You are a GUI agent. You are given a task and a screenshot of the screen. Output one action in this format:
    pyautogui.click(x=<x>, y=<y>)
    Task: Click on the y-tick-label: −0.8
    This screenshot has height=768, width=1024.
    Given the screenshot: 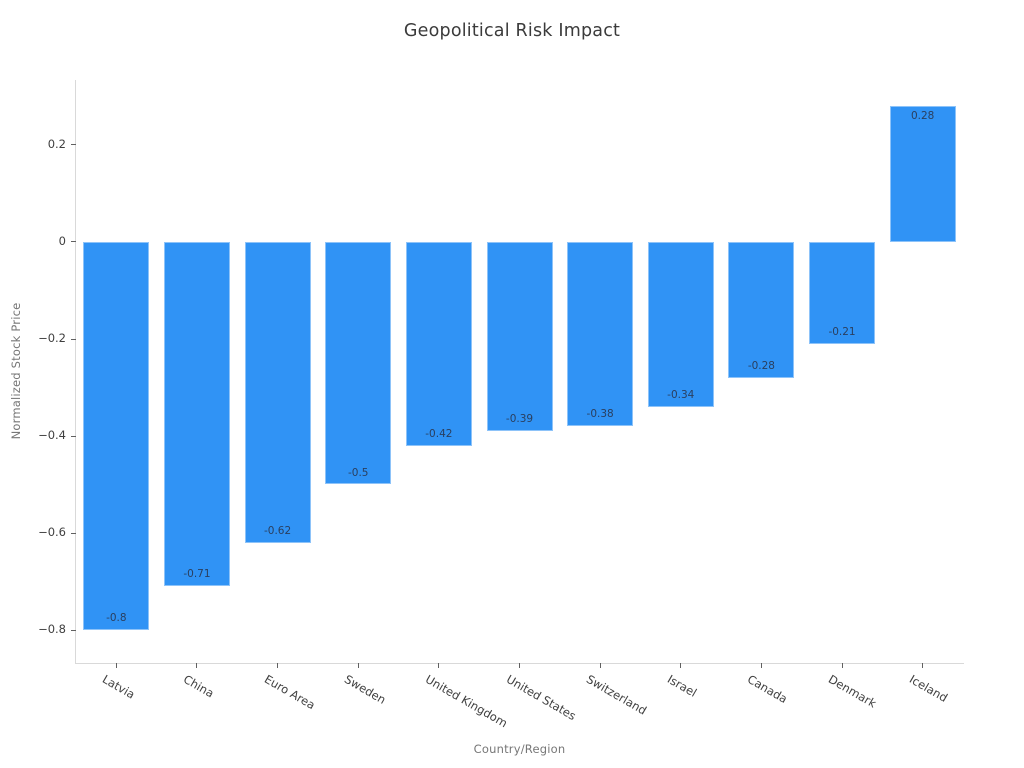 What is the action you would take?
    pyautogui.click(x=52, y=629)
    